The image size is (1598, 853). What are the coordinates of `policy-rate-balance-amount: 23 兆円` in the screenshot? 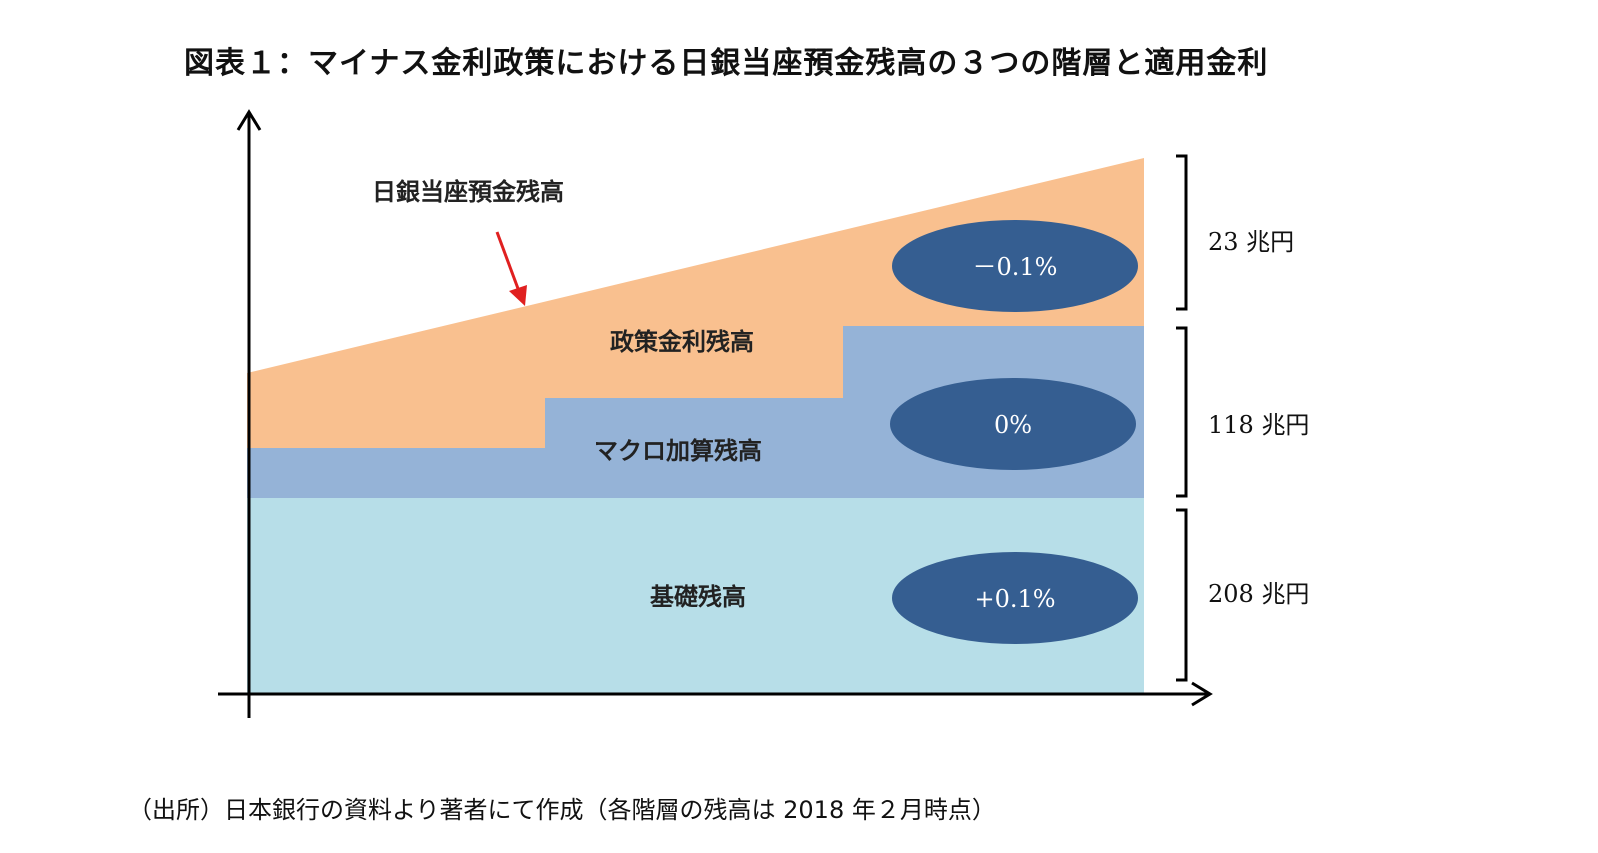 It's located at (1251, 242).